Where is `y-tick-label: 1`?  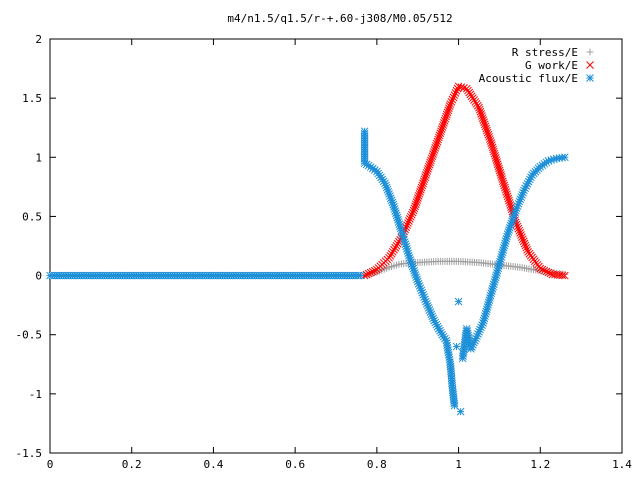 y-tick-label: 1 is located at coordinates (38, 157).